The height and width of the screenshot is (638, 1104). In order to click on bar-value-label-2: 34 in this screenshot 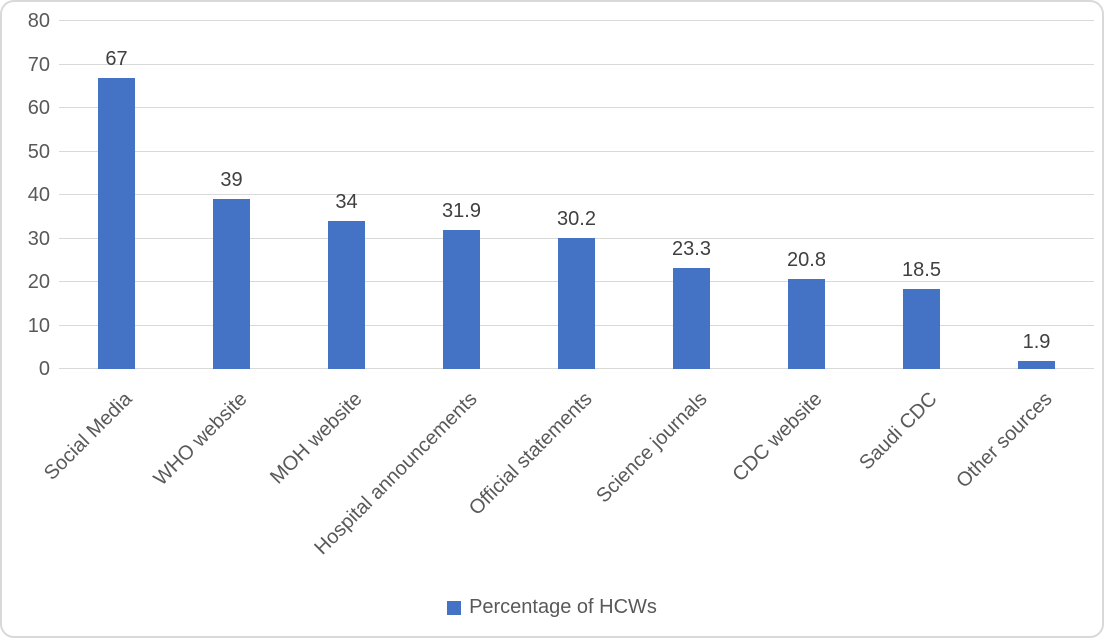, I will do `click(346, 202)`.